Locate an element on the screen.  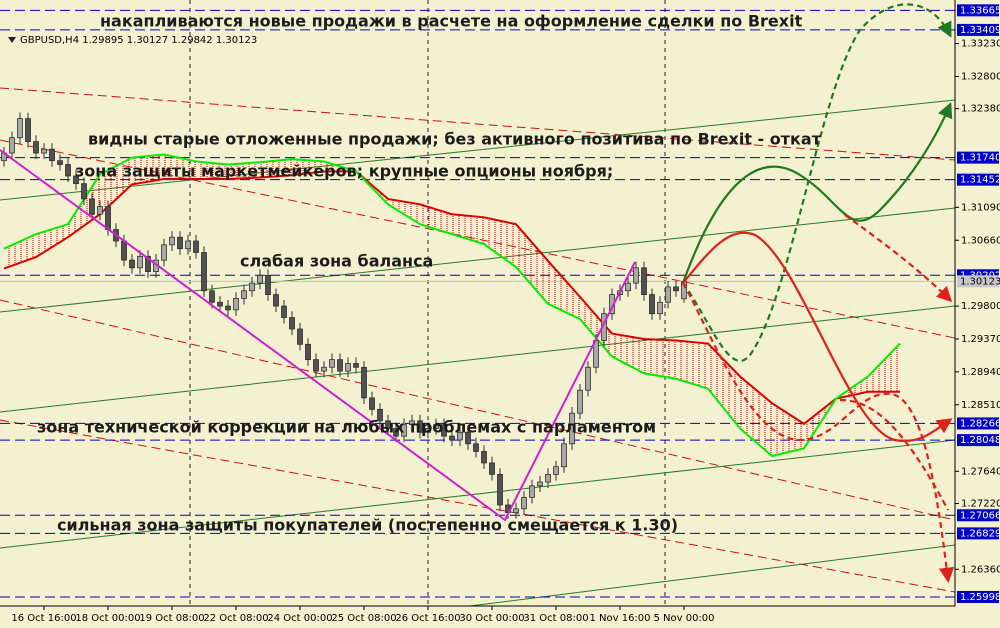
x-tick-label: 19 Oct 08:00 is located at coordinates (171, 618).